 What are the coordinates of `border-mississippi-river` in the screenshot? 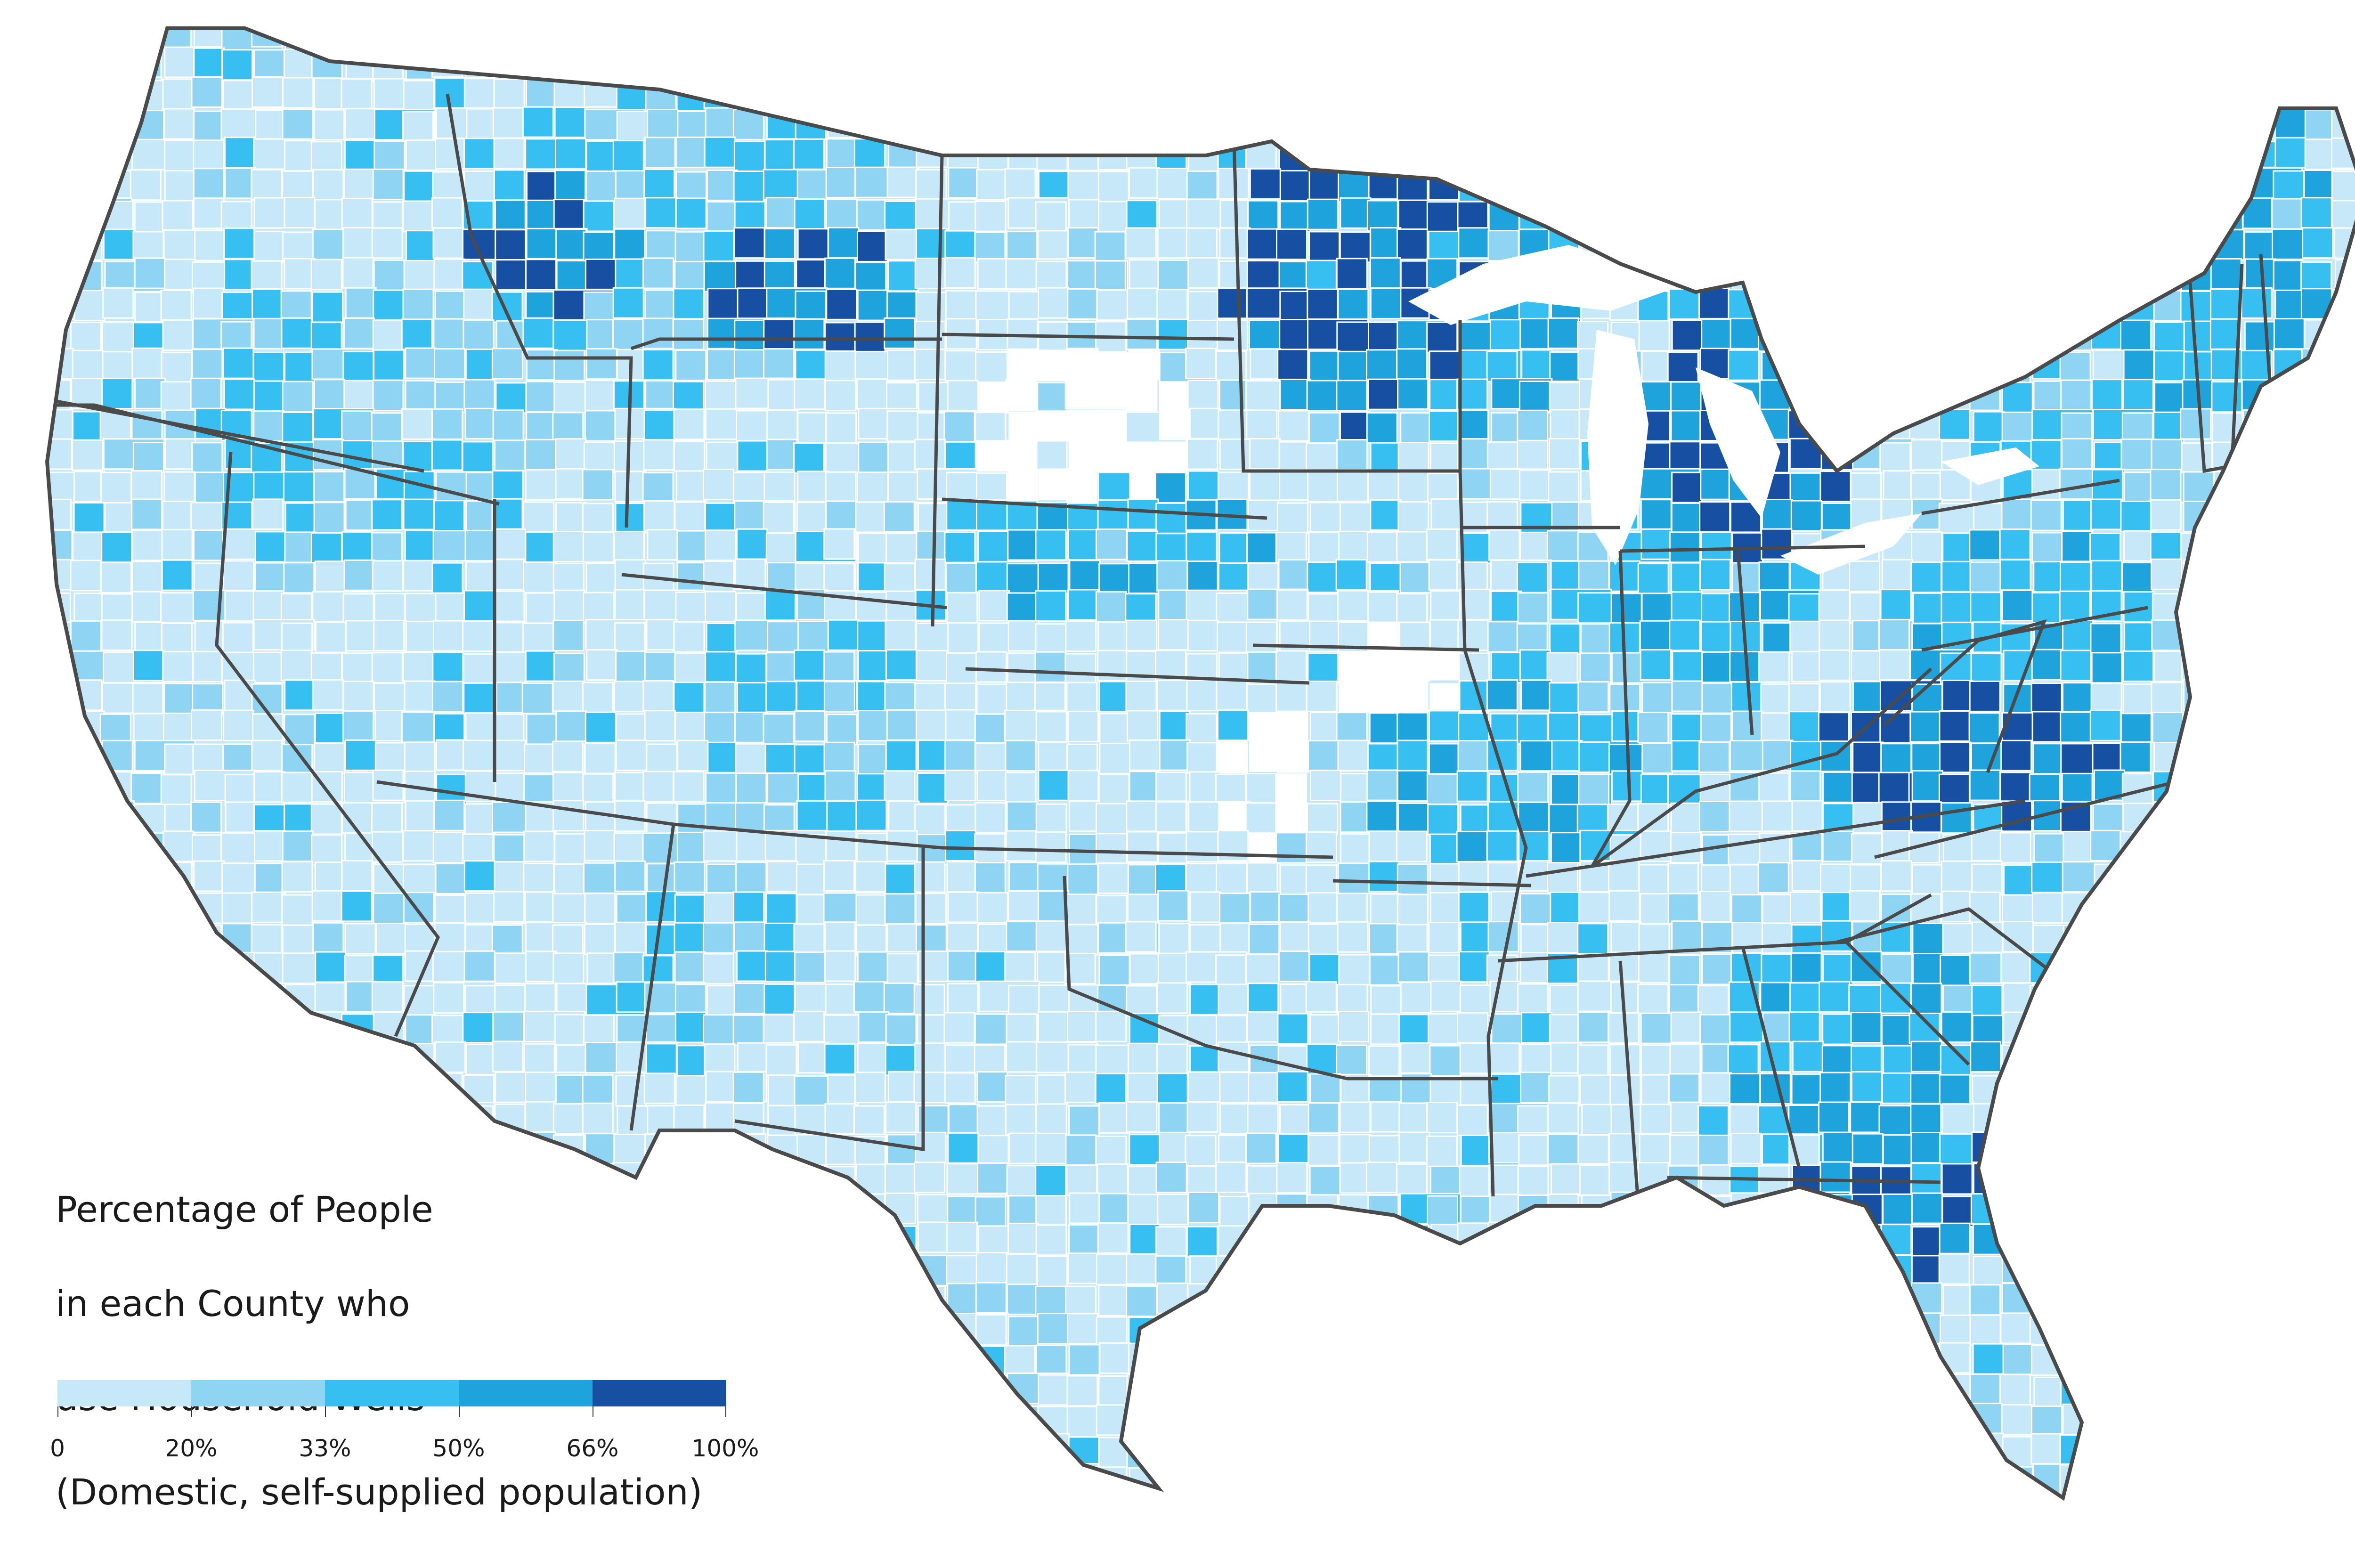 It's located at (1493, 758).